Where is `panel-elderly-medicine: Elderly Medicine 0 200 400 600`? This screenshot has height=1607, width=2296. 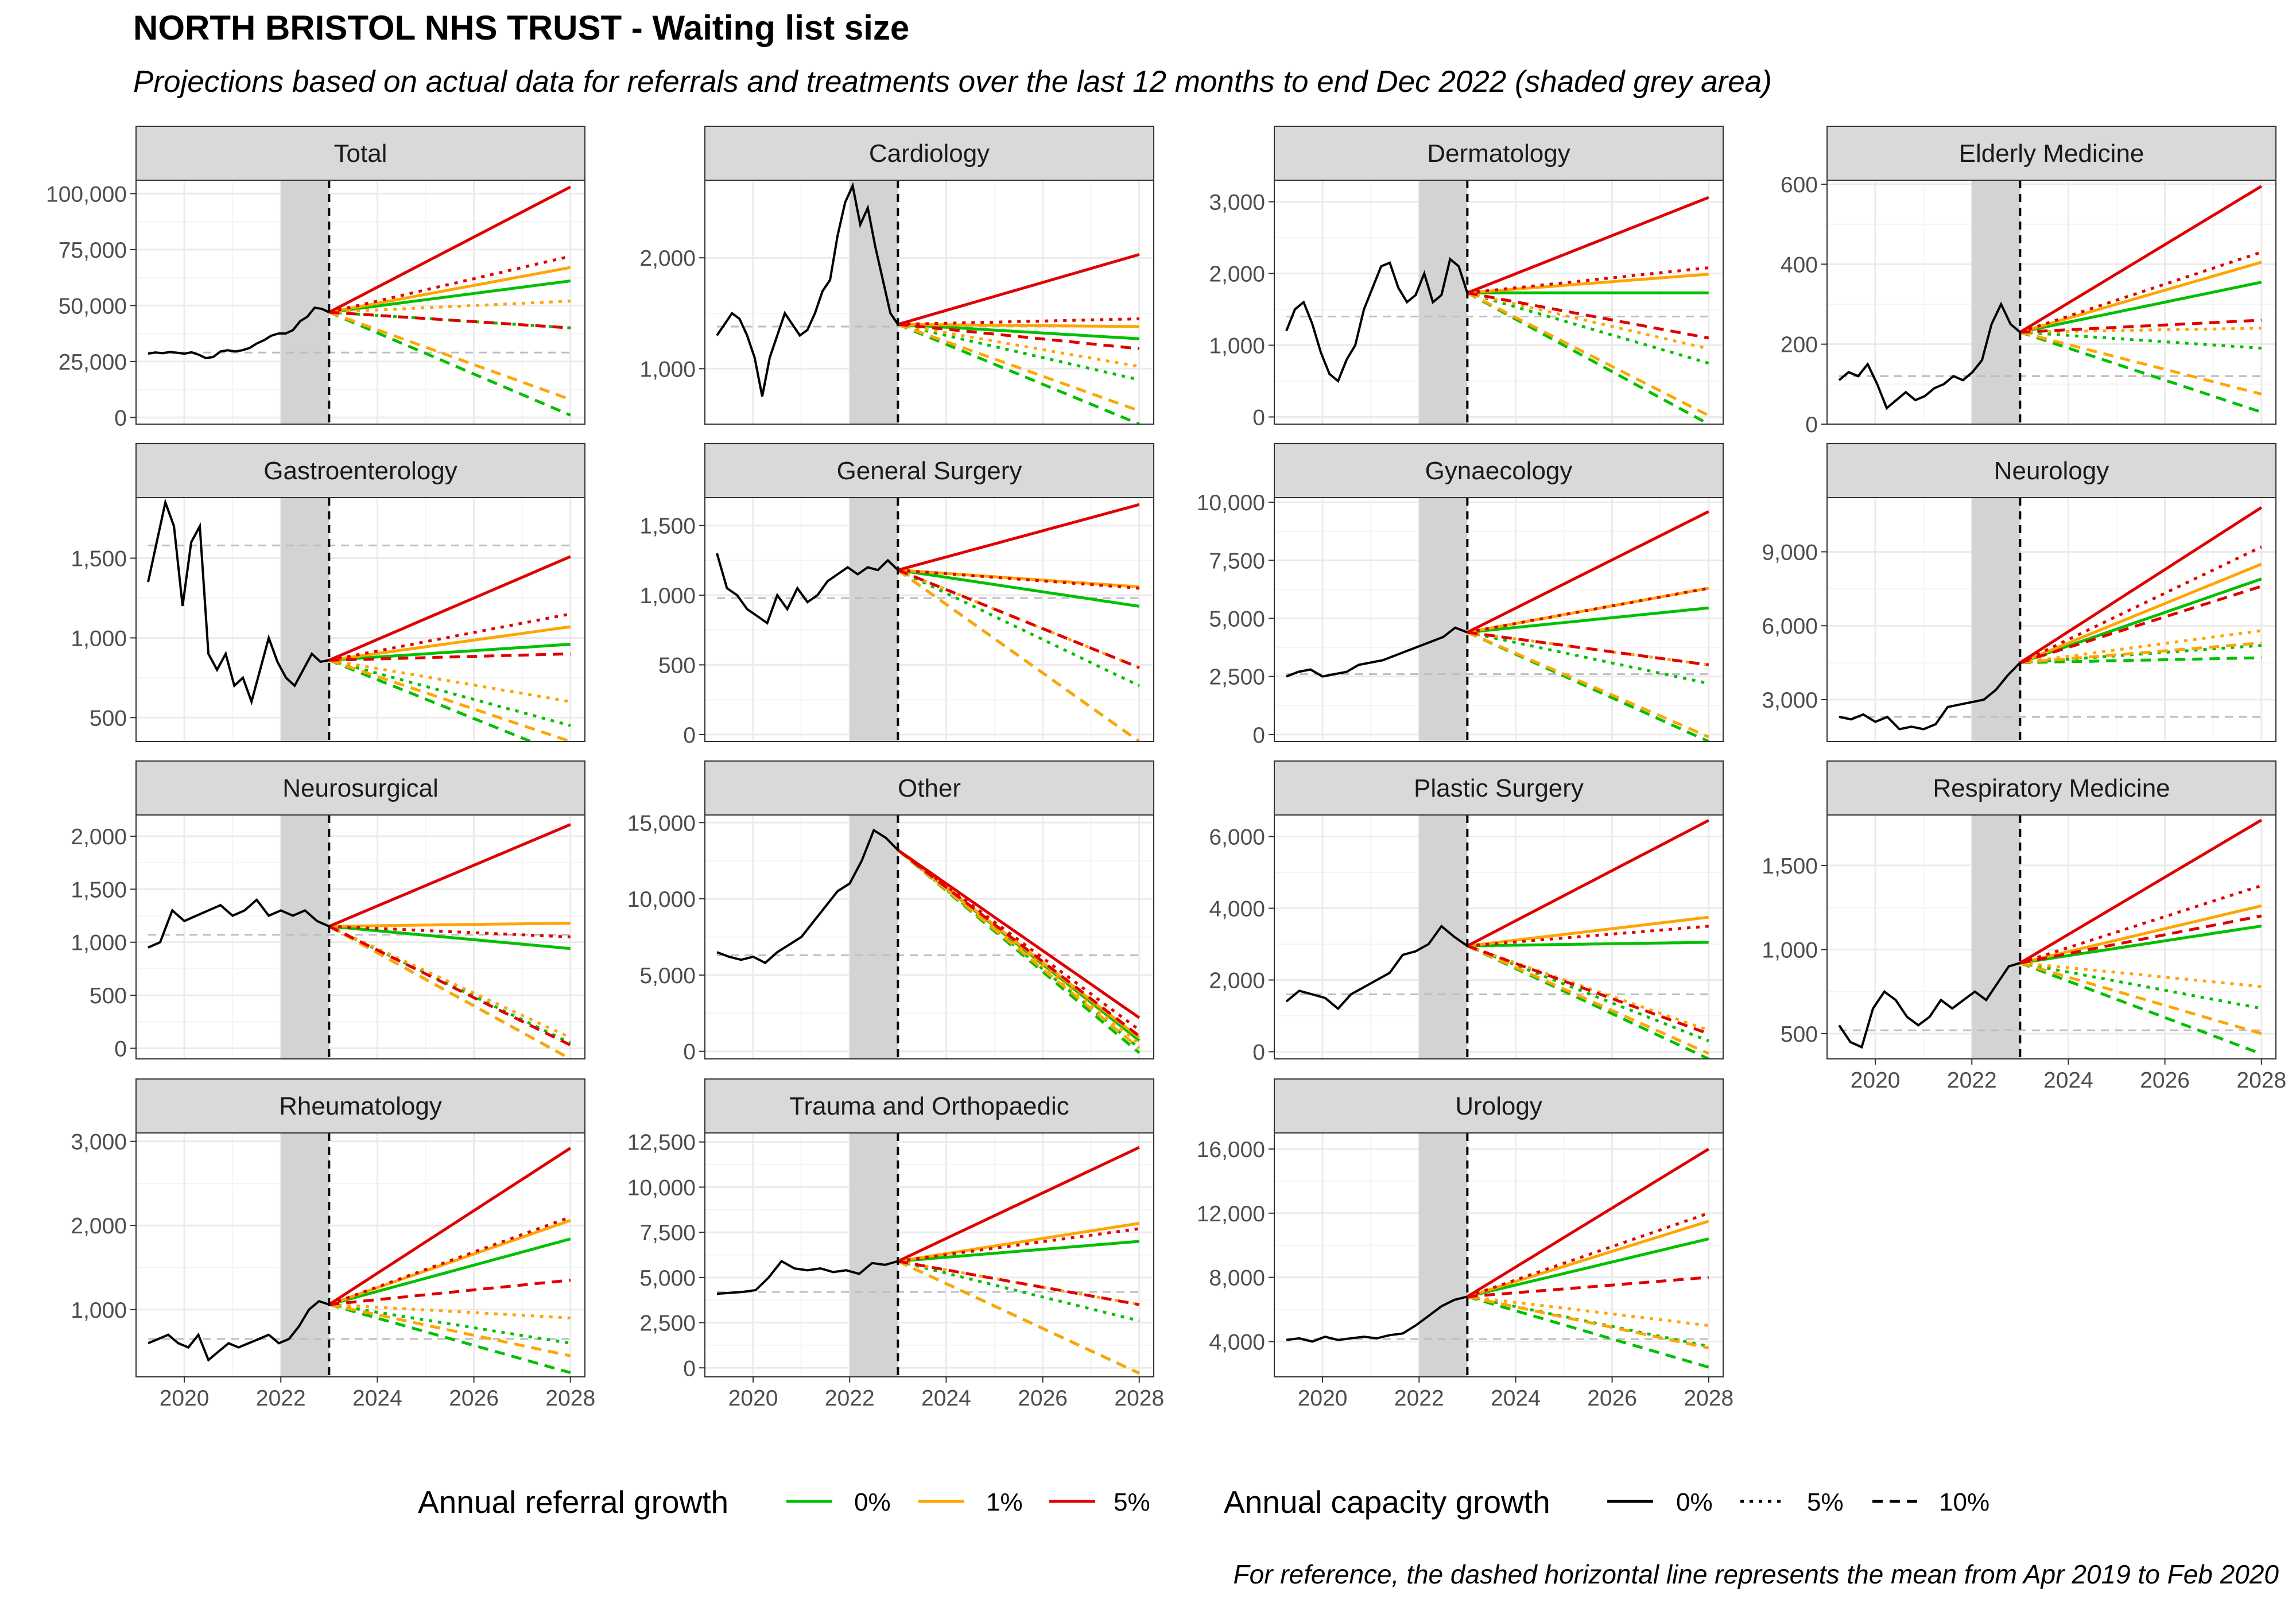
panel-elderly-medicine: Elderly Medicine 0 200 400 600 is located at coordinates (2028, 281).